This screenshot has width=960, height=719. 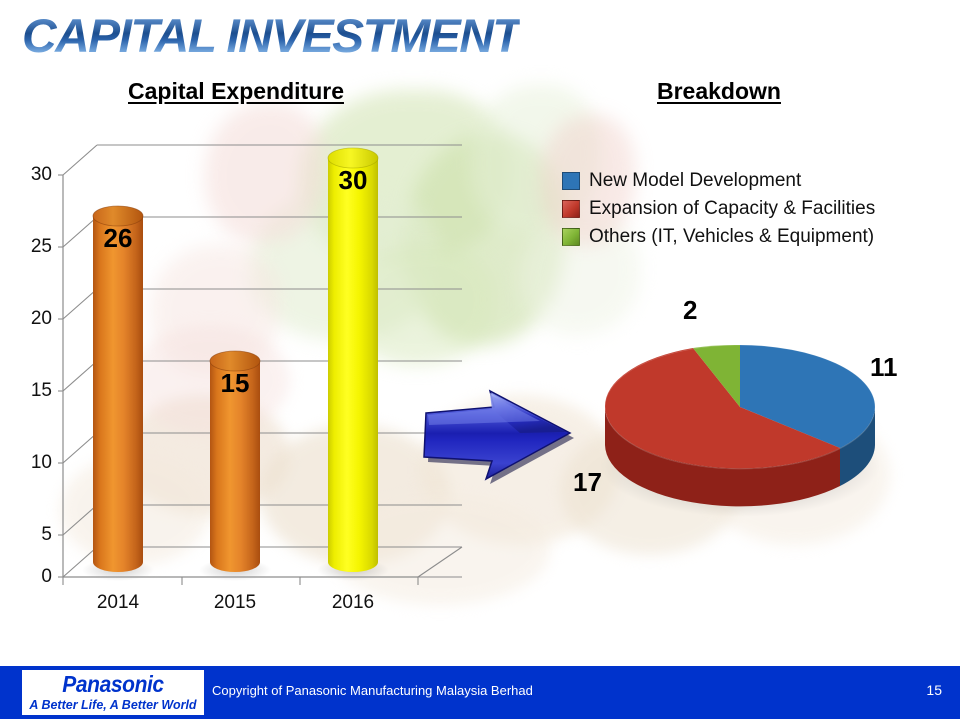 What do you see at coordinates (118, 602) in the screenshot?
I see `x-axis-label-2014: 2014` at bounding box center [118, 602].